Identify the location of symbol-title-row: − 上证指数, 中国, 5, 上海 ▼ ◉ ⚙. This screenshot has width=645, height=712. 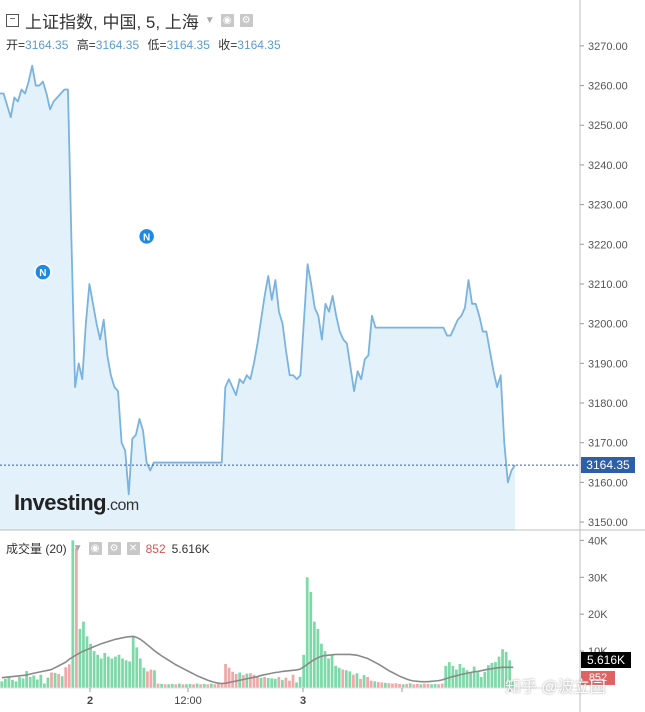
(129, 20).